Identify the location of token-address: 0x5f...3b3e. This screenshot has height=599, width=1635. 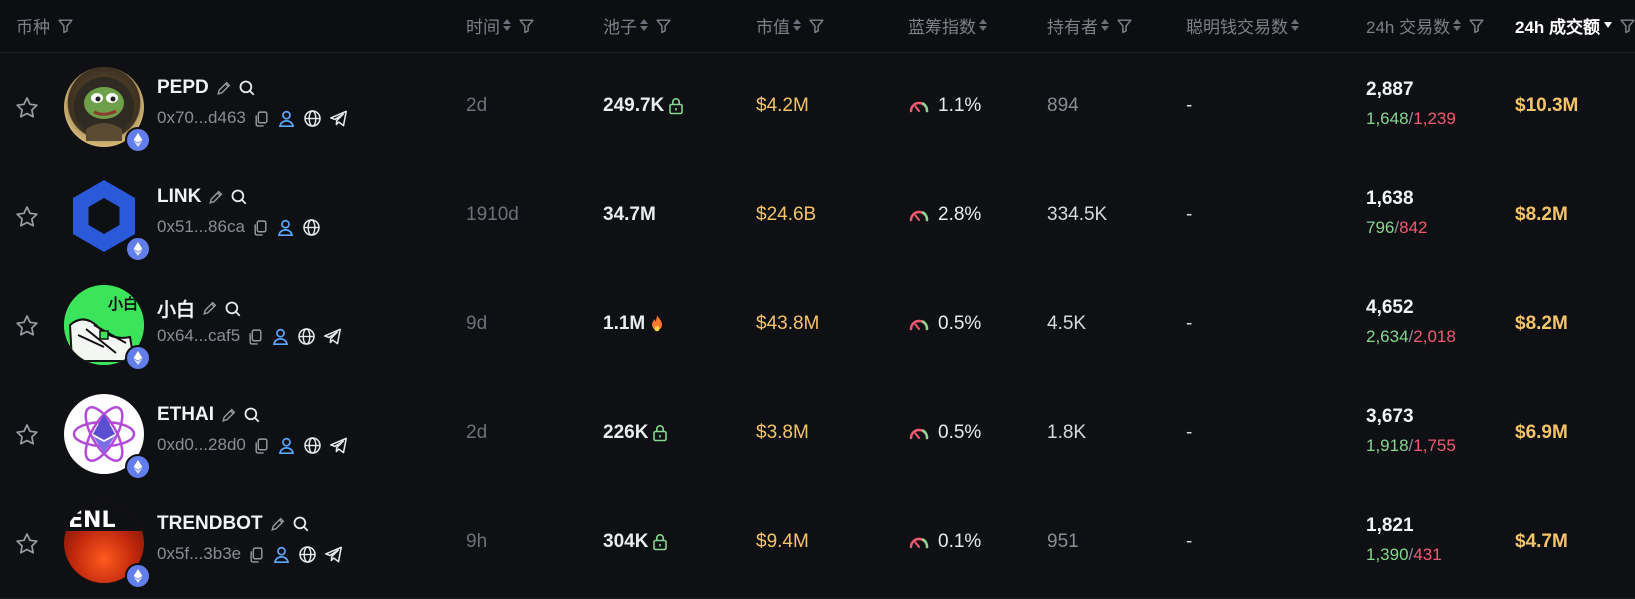
(250, 554).